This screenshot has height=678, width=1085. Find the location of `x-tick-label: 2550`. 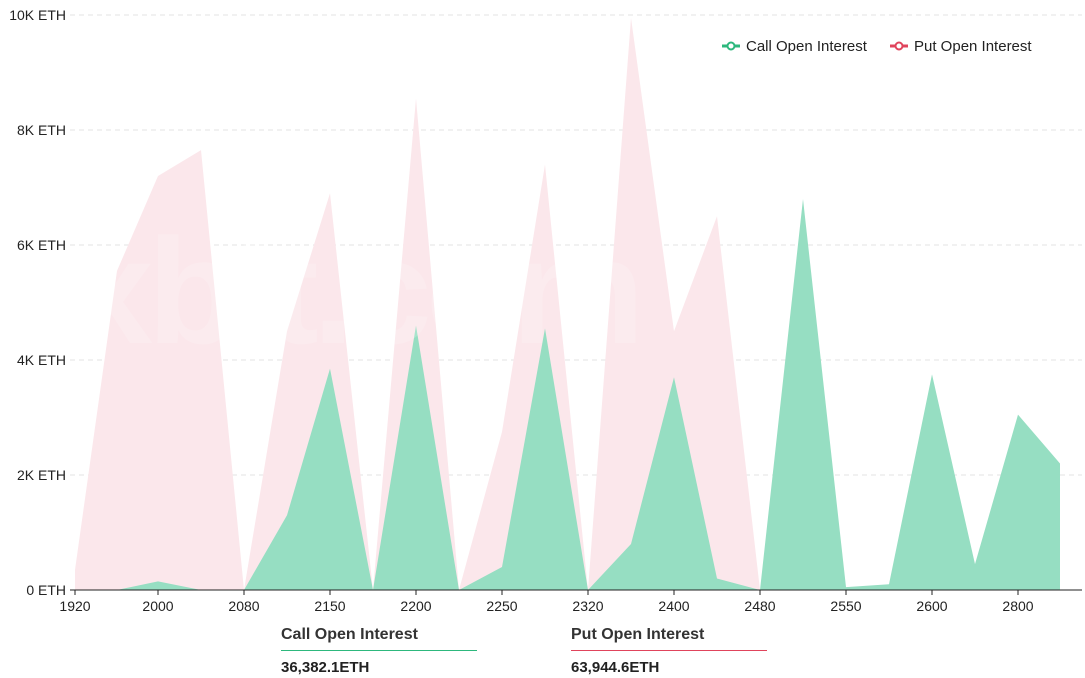

x-tick-label: 2550 is located at coordinates (845, 606).